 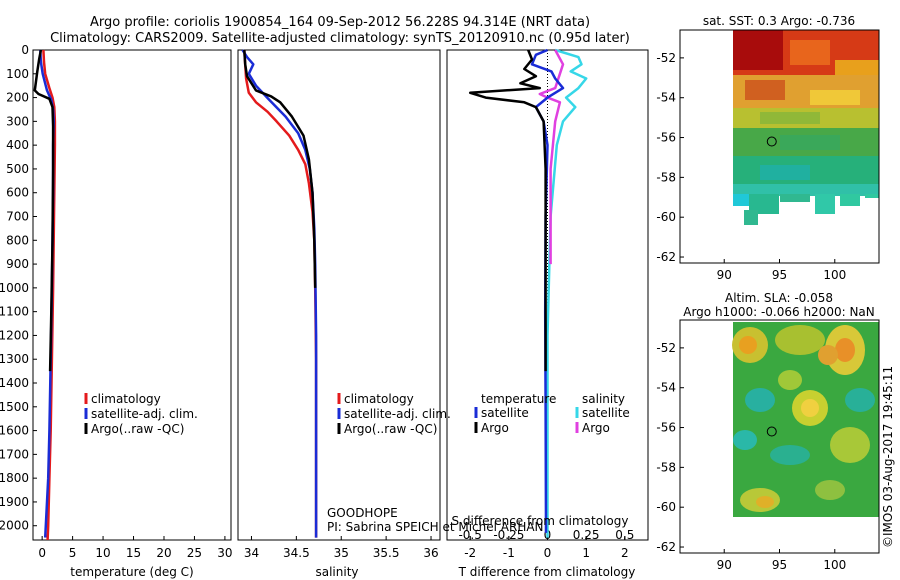 I want to click on x-tick-label: 10, so click(x=102, y=553).